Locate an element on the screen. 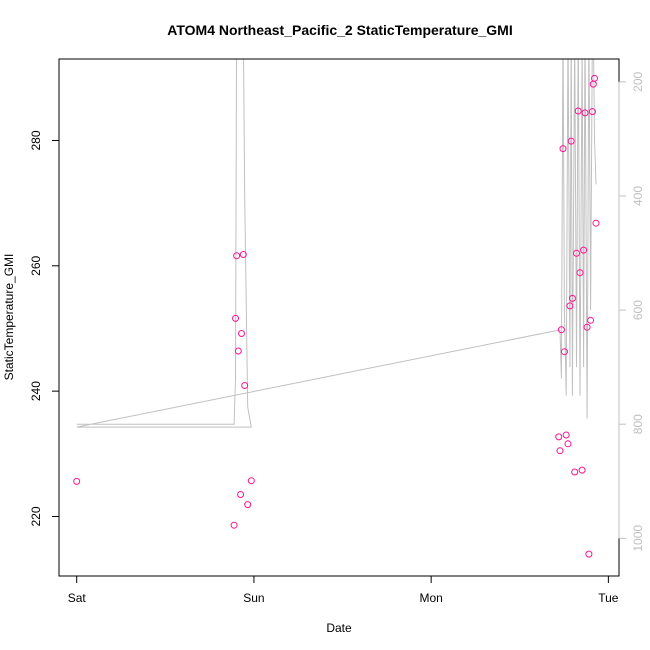 Image resolution: width=650 pixels, height=650 pixels. right-y-tick-label: 200 is located at coordinates (638, 81).